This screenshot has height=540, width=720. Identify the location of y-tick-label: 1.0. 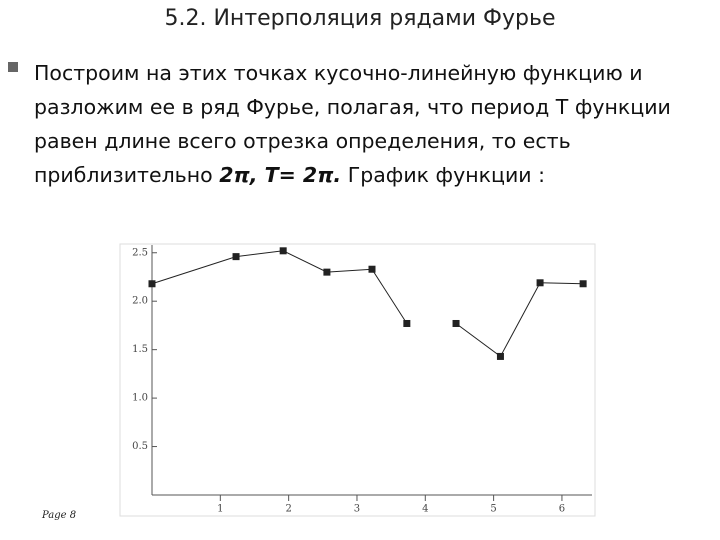
(140, 398).